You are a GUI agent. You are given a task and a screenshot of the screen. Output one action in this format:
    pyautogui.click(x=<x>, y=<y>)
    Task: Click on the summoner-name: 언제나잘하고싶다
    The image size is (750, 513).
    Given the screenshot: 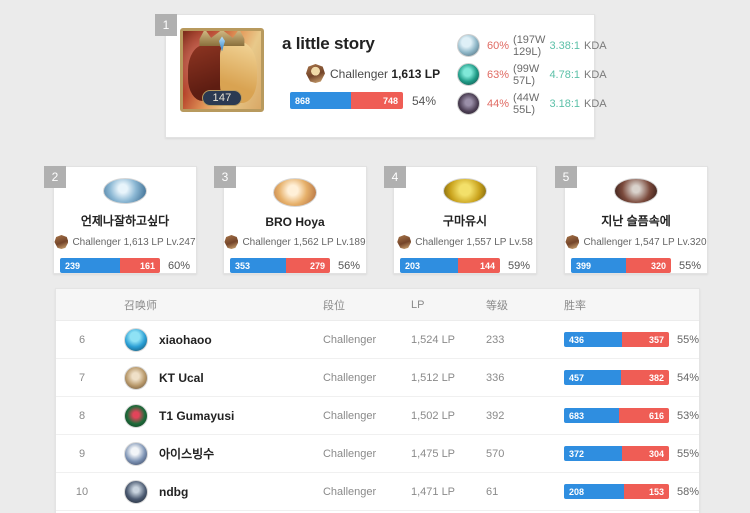 What is the action you would take?
    pyautogui.click(x=125, y=221)
    